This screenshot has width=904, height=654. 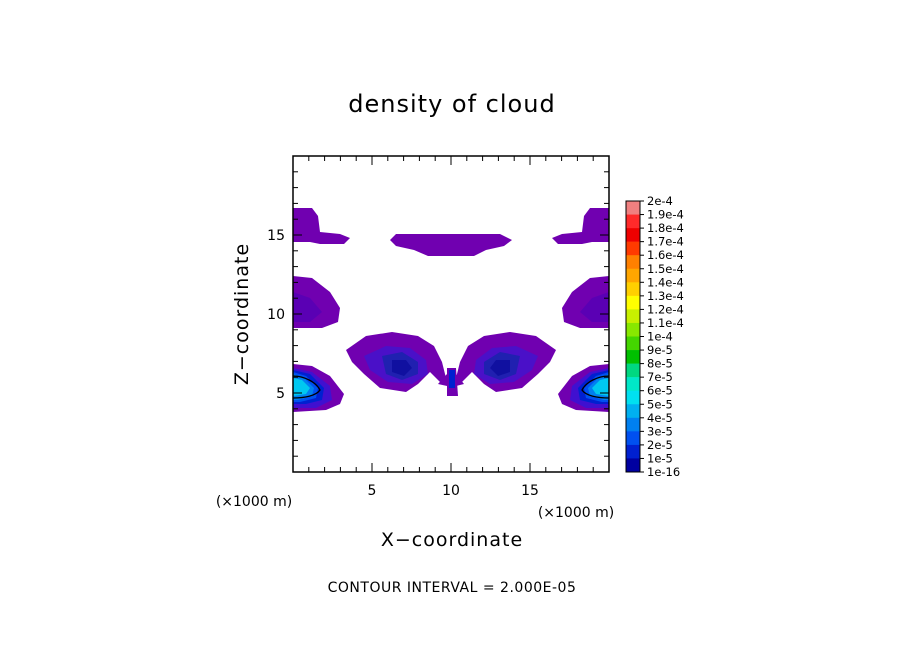 I want to click on colorbar-label: 3e-5, so click(x=660, y=431).